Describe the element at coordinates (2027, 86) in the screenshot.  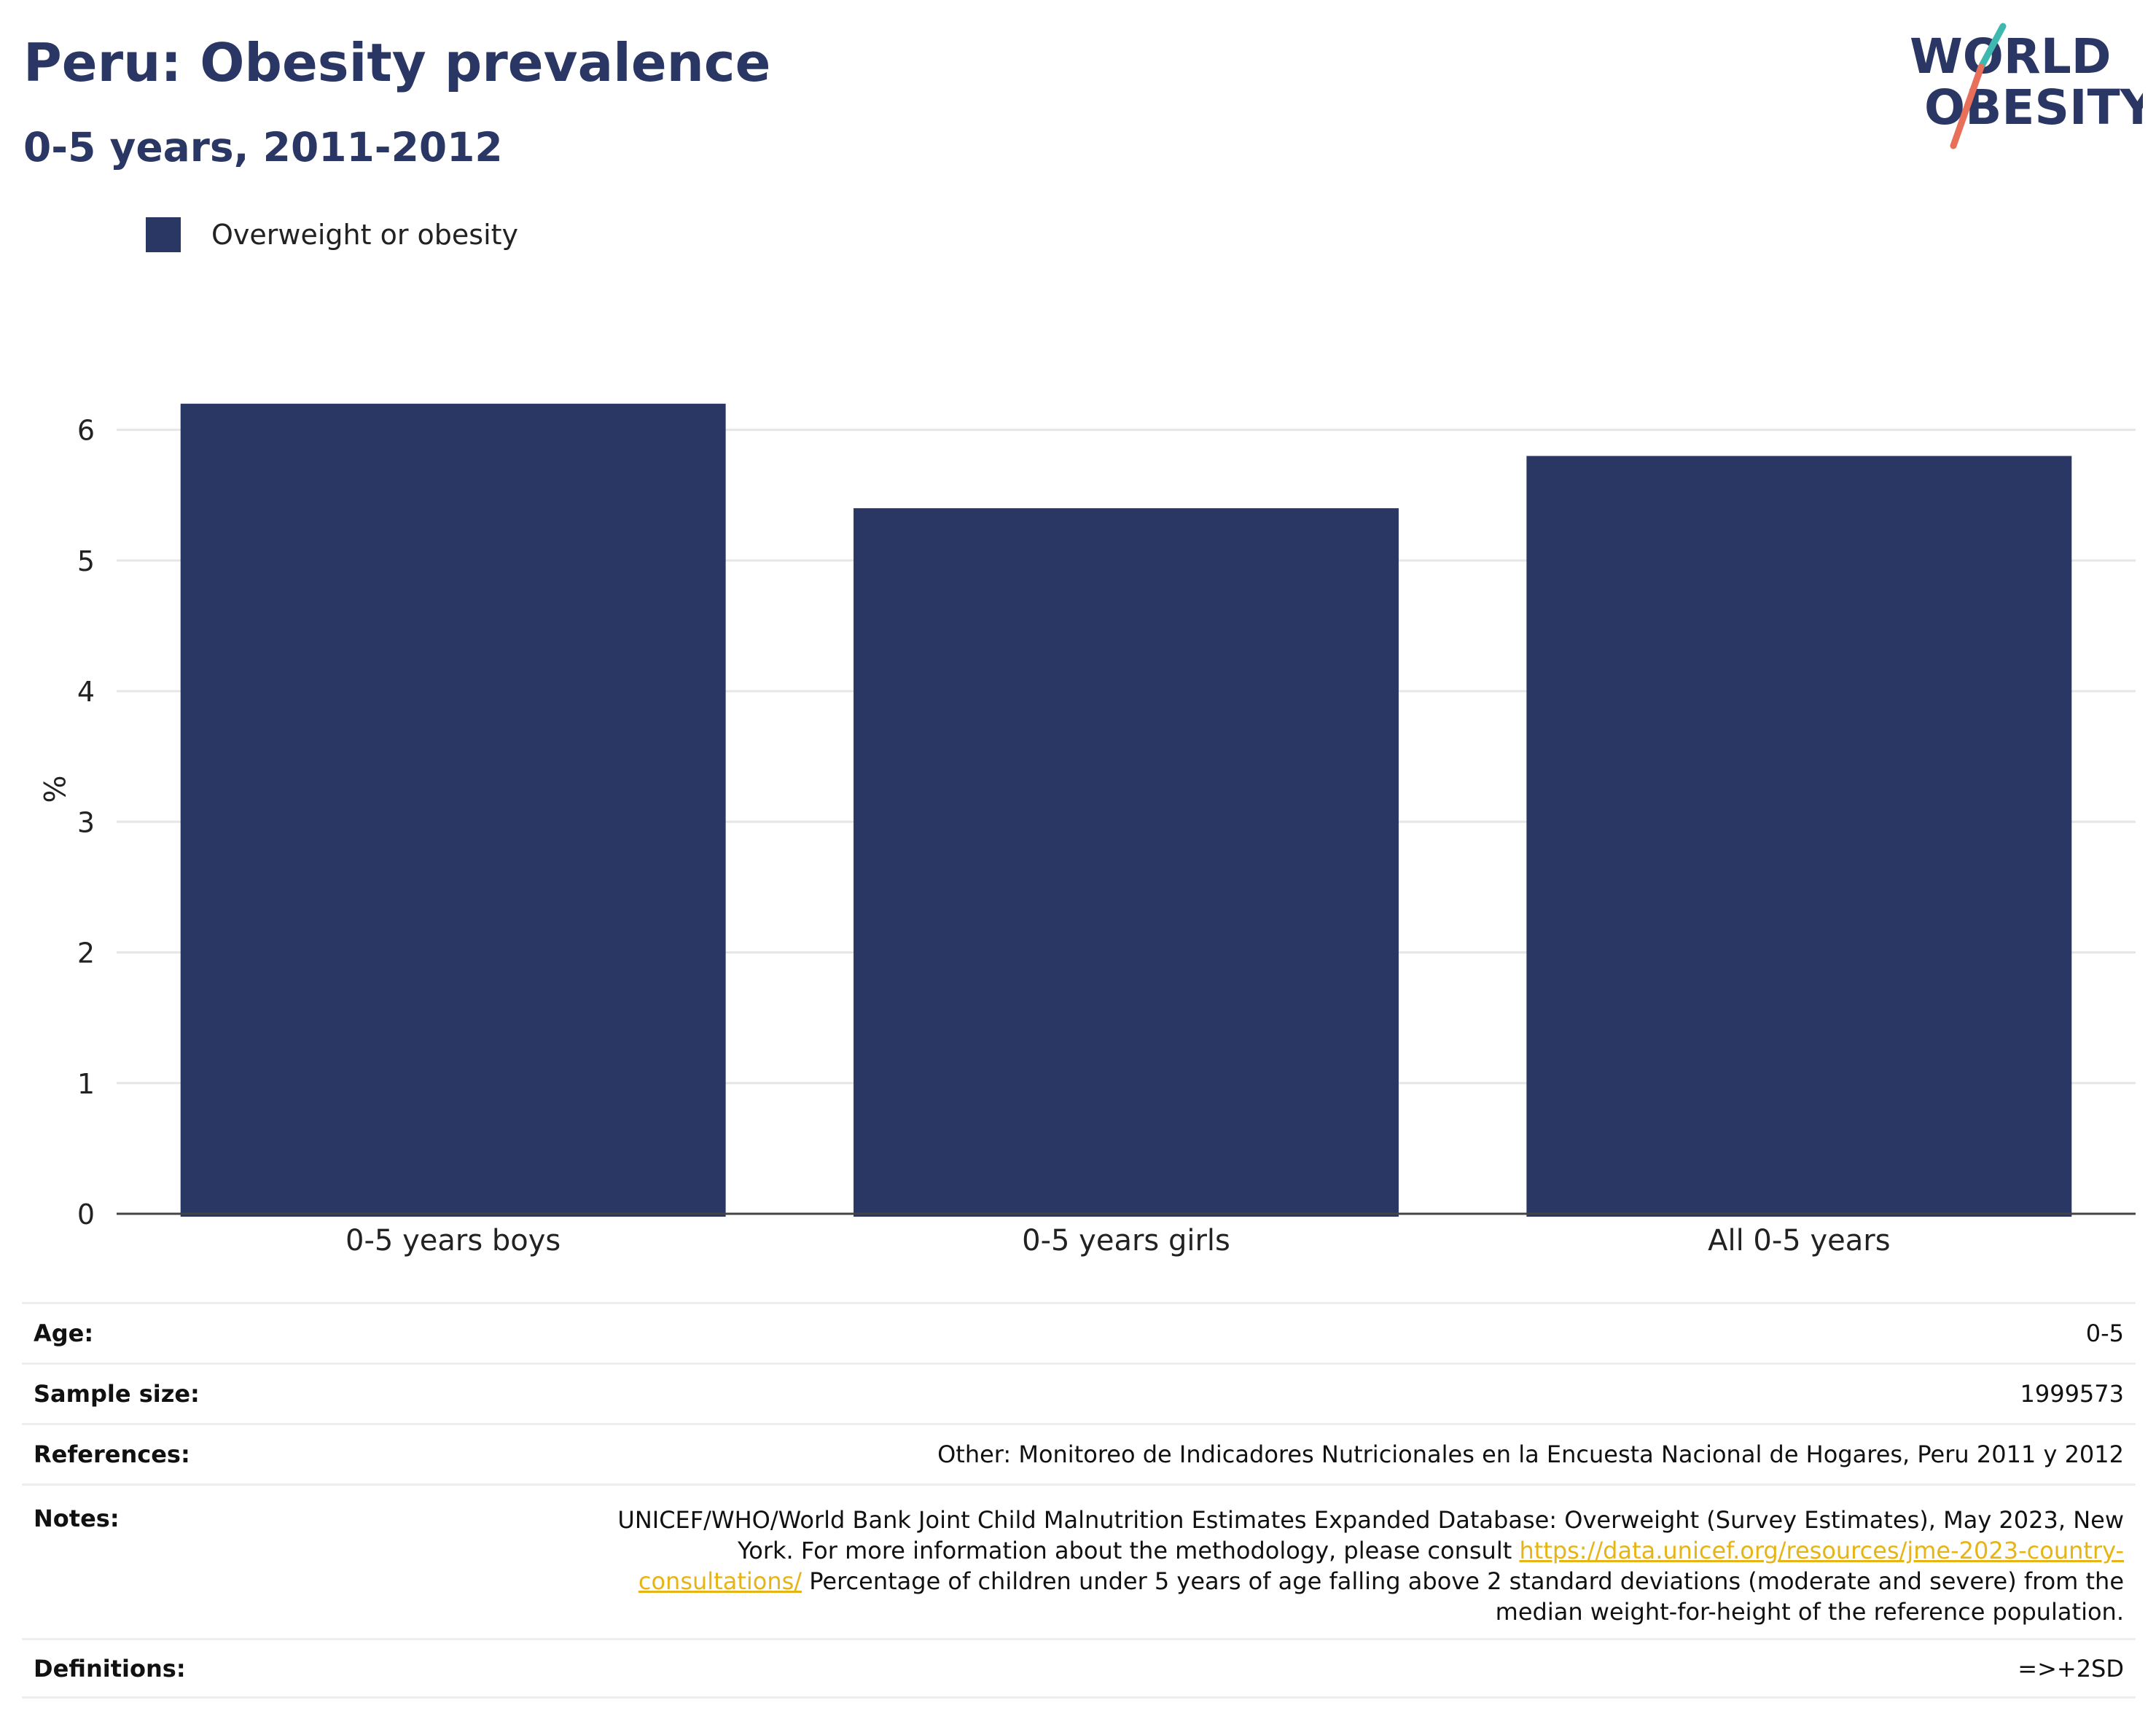
I see `world-obesity-logo: WORLD OBESITY` at that location.